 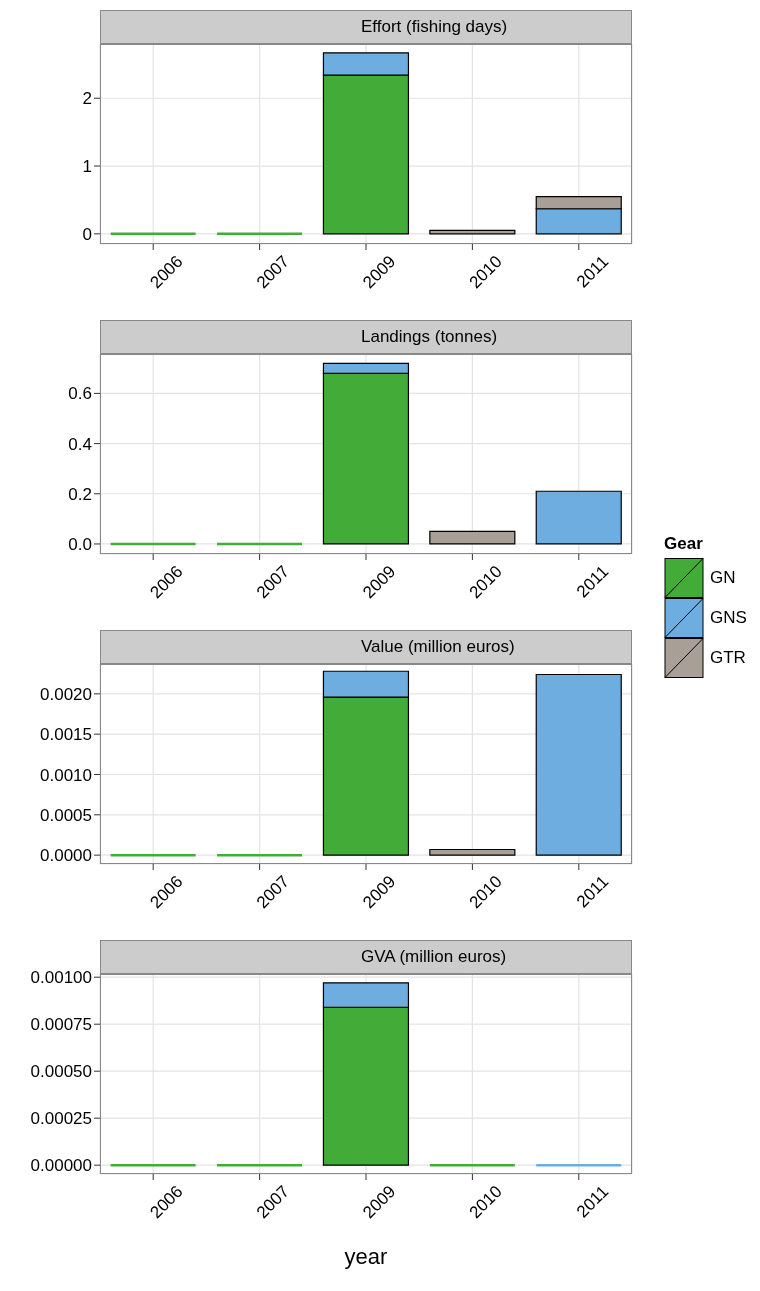 What do you see at coordinates (723, 578) in the screenshot?
I see `legend-label: GN` at bounding box center [723, 578].